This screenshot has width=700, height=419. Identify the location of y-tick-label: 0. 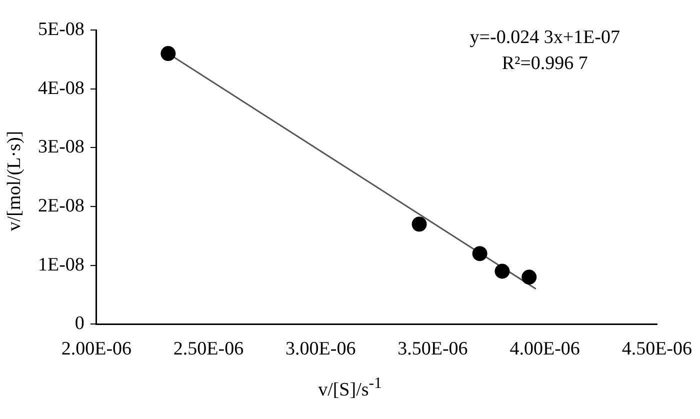
(79, 323).